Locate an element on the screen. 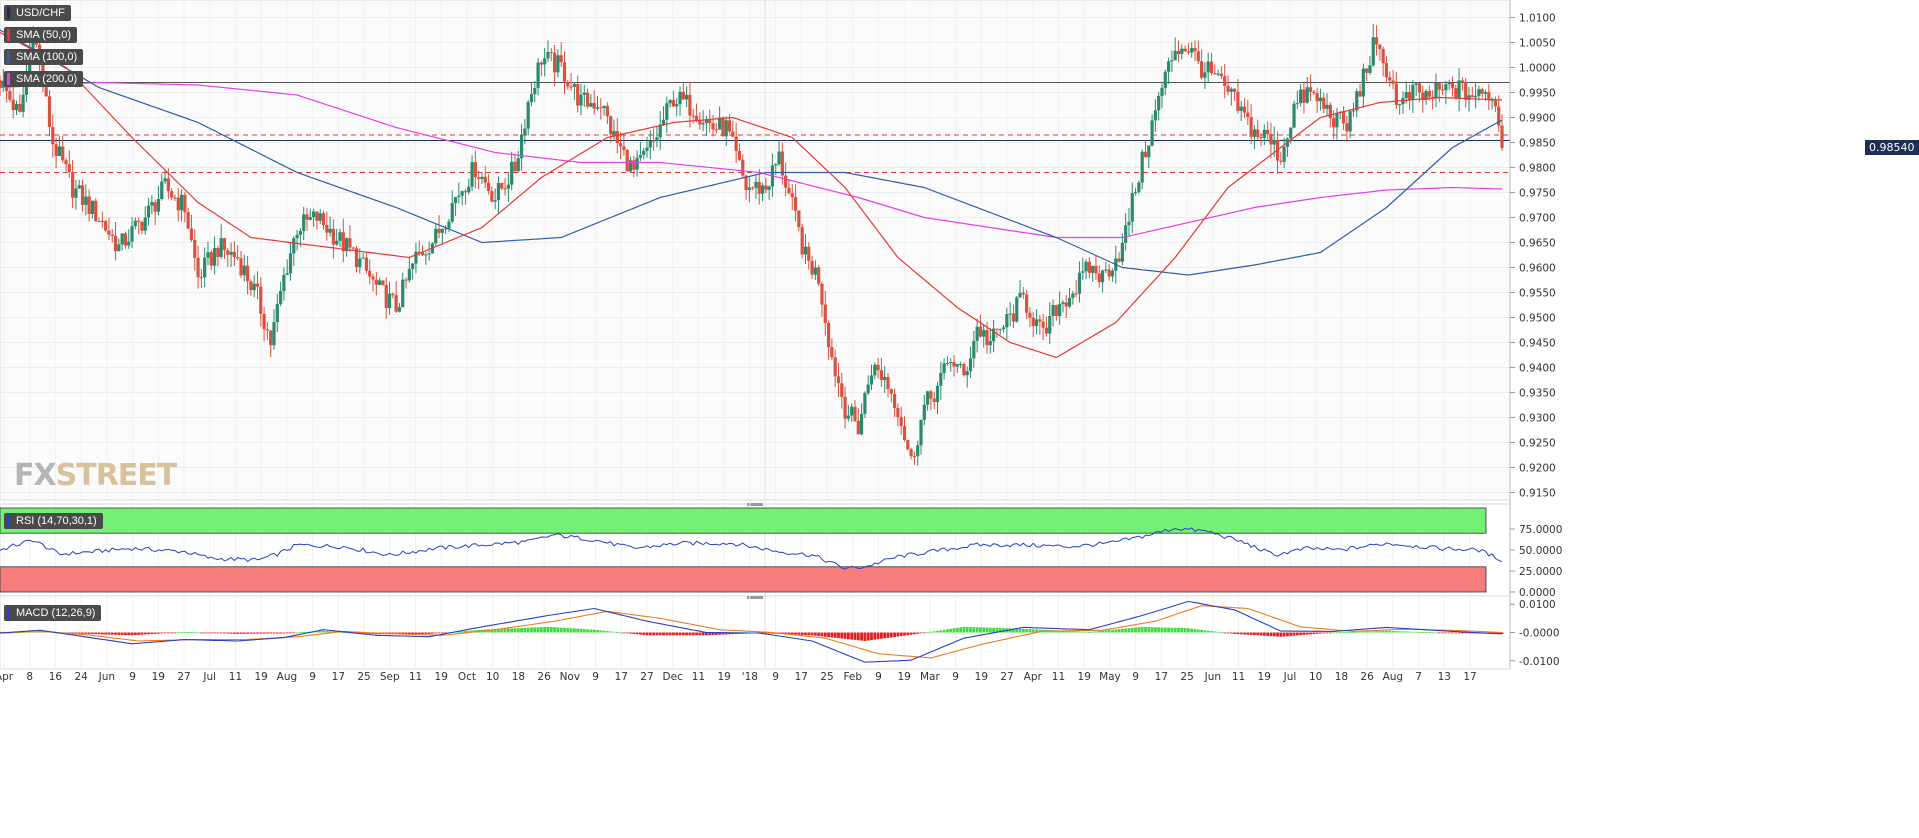  date-tick-label: 25 is located at coordinates (826, 677).